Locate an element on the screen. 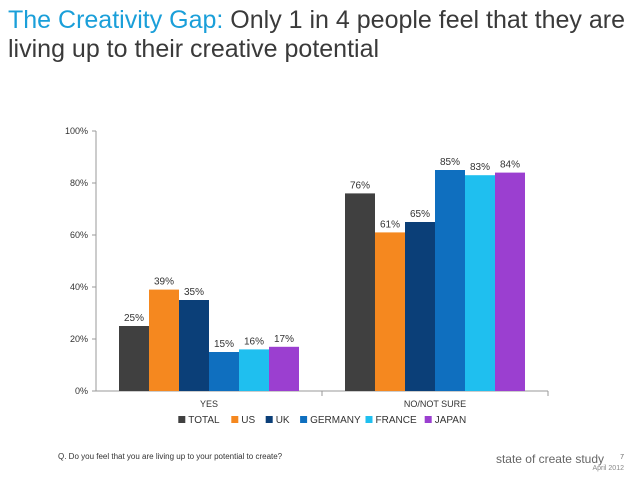  brand-name: state of create study is located at coordinates (549, 459).